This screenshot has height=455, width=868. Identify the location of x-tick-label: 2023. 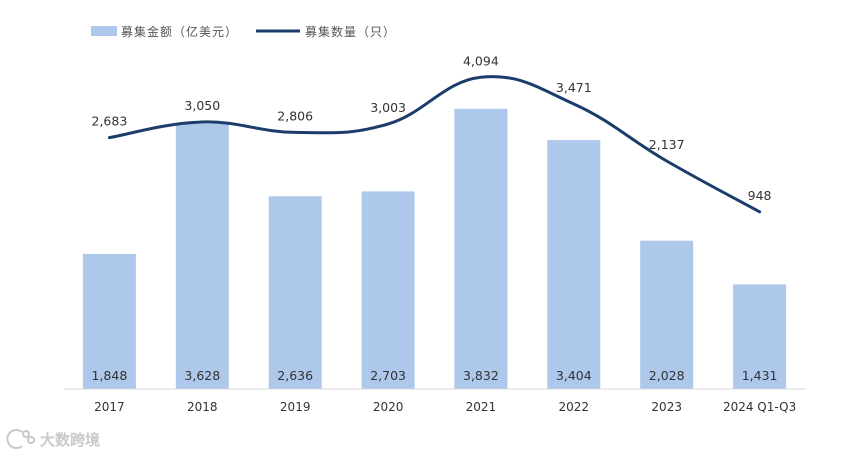
(666, 407).